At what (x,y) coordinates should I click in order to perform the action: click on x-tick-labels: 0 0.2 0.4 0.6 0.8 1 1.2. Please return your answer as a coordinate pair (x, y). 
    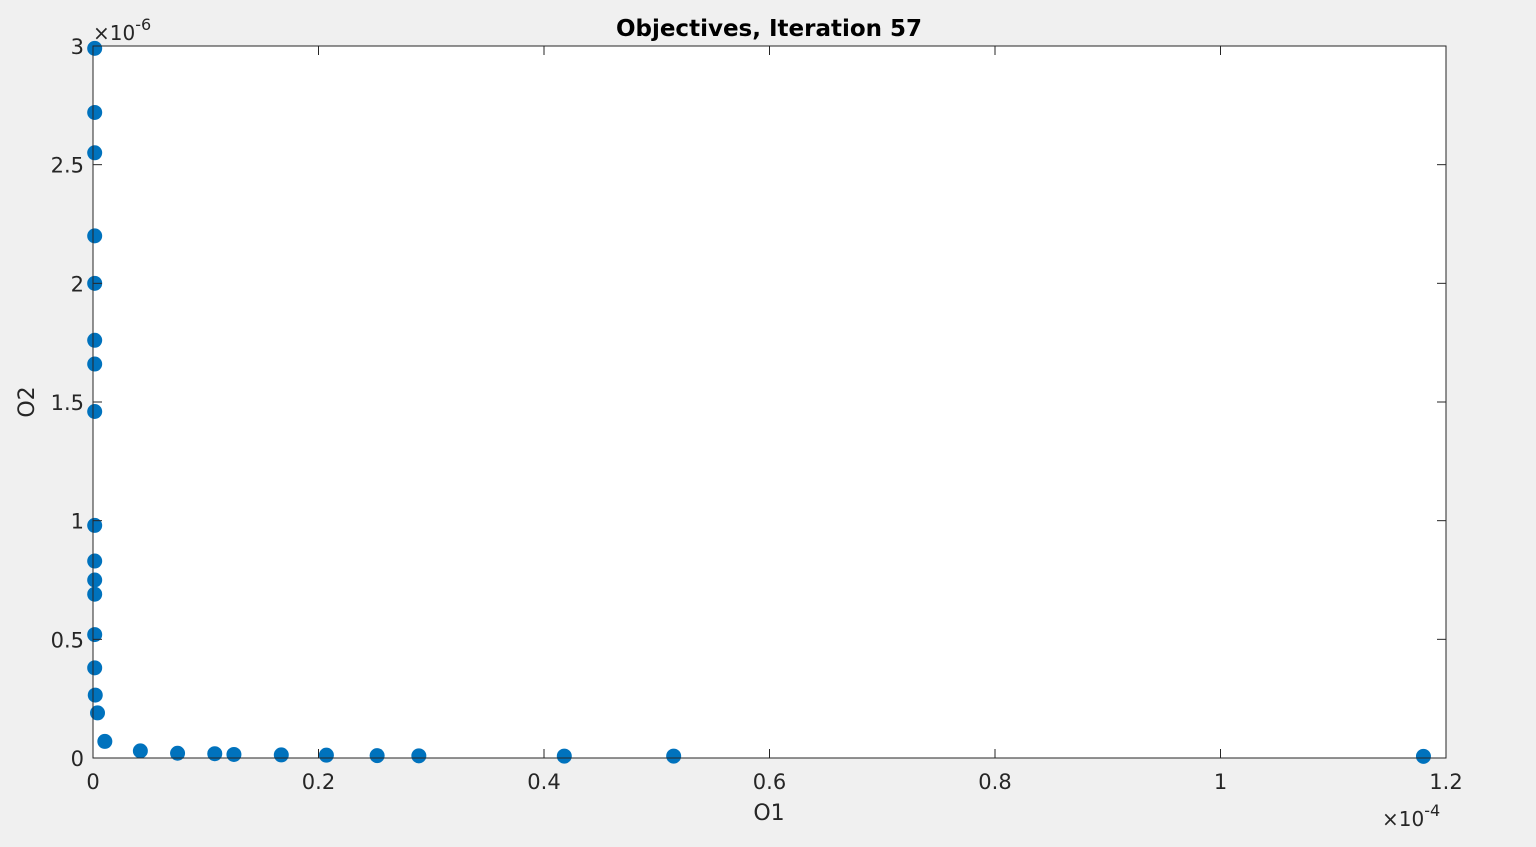
    Looking at the image, I should click on (774, 782).